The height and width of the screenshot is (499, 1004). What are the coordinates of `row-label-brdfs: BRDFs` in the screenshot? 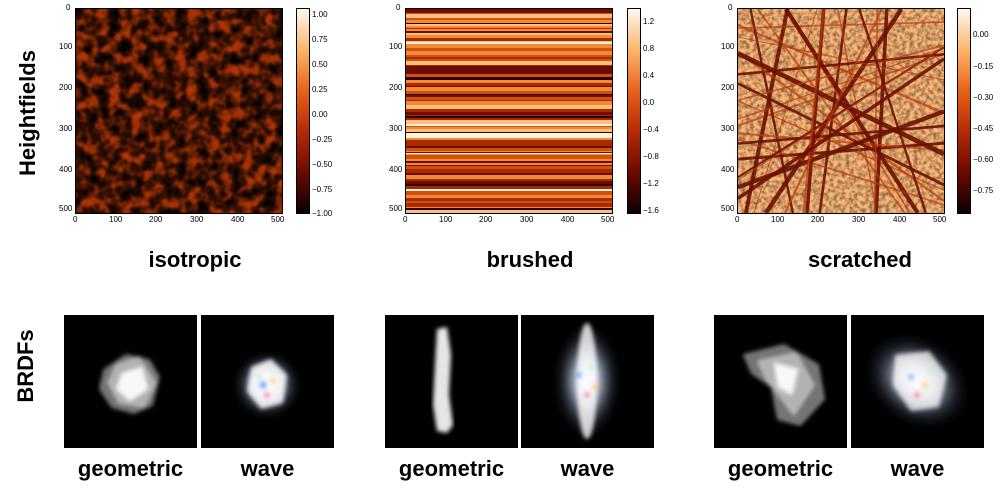 It's located at (25, 366).